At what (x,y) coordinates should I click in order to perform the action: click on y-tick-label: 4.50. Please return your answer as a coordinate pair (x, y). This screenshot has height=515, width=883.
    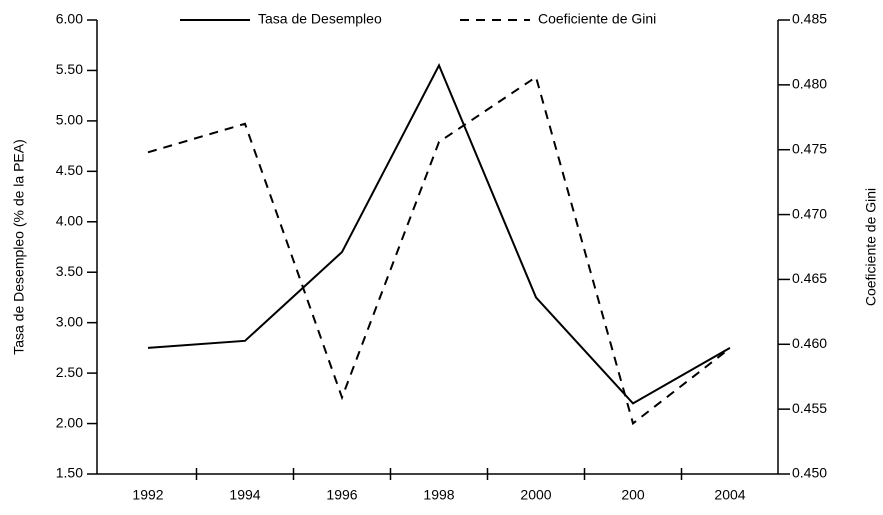
    Looking at the image, I should click on (69, 170).